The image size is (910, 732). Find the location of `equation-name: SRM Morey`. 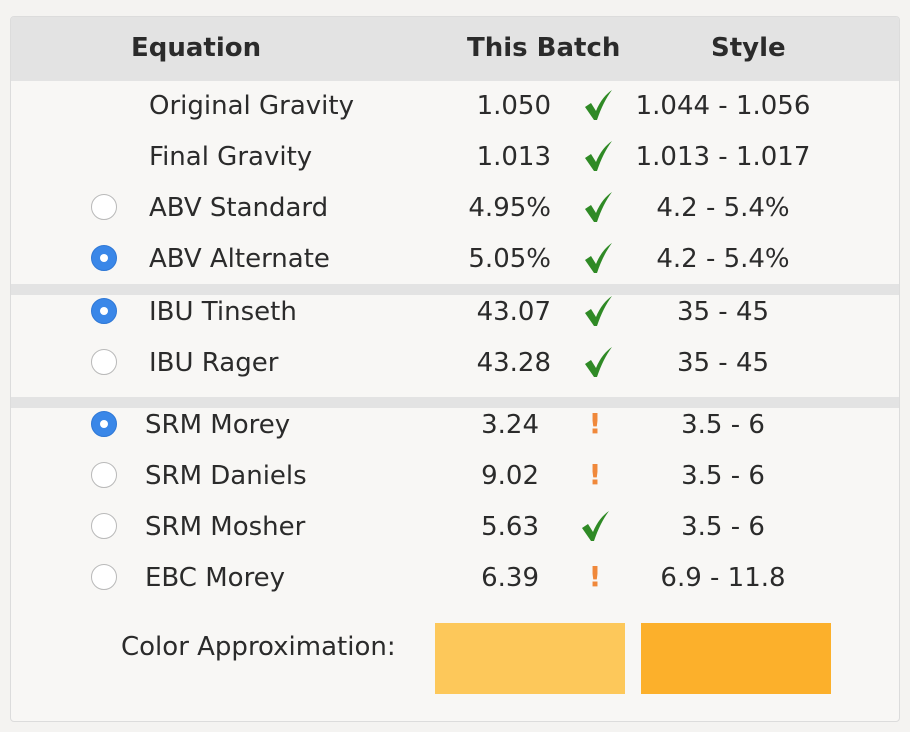

equation-name: SRM Morey is located at coordinates (218, 425).